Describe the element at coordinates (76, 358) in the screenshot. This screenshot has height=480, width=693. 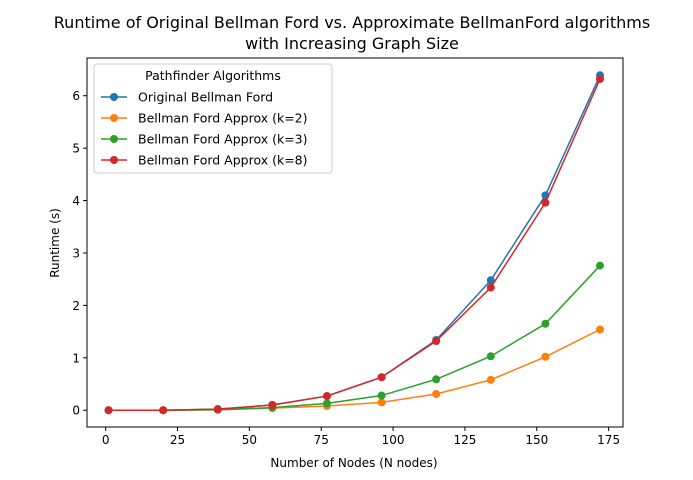
I see `y-tick-label: 1` at that location.